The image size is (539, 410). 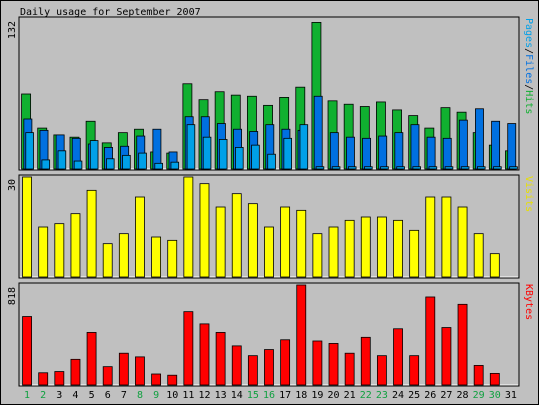 What do you see at coordinates (285, 395) in the screenshot?
I see `x-tick-label-day-17: 17` at bounding box center [285, 395].